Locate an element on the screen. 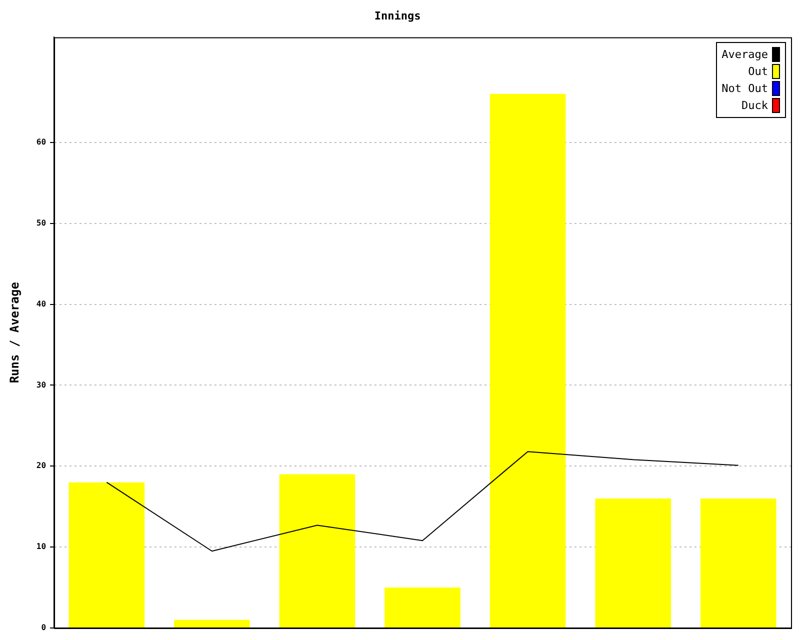 Image resolution: width=800 pixels, height=640 pixels. y-axis-title: Runs / Average is located at coordinates (14, 333).